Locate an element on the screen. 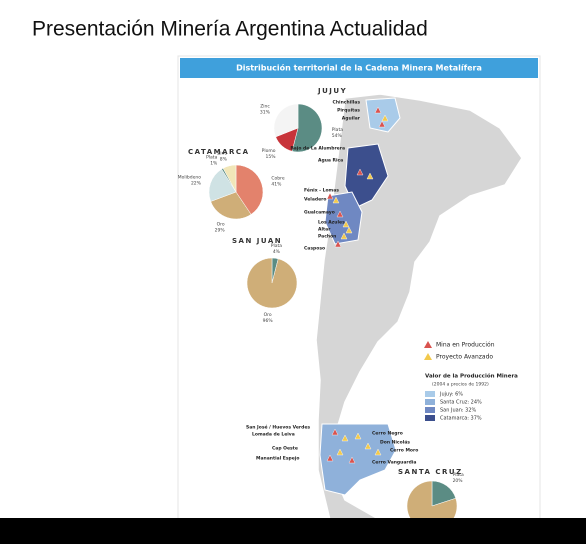 Image resolution: width=586 pixels, height=549 pixels. site-label: Cerro Vanguardia is located at coordinates (394, 463).